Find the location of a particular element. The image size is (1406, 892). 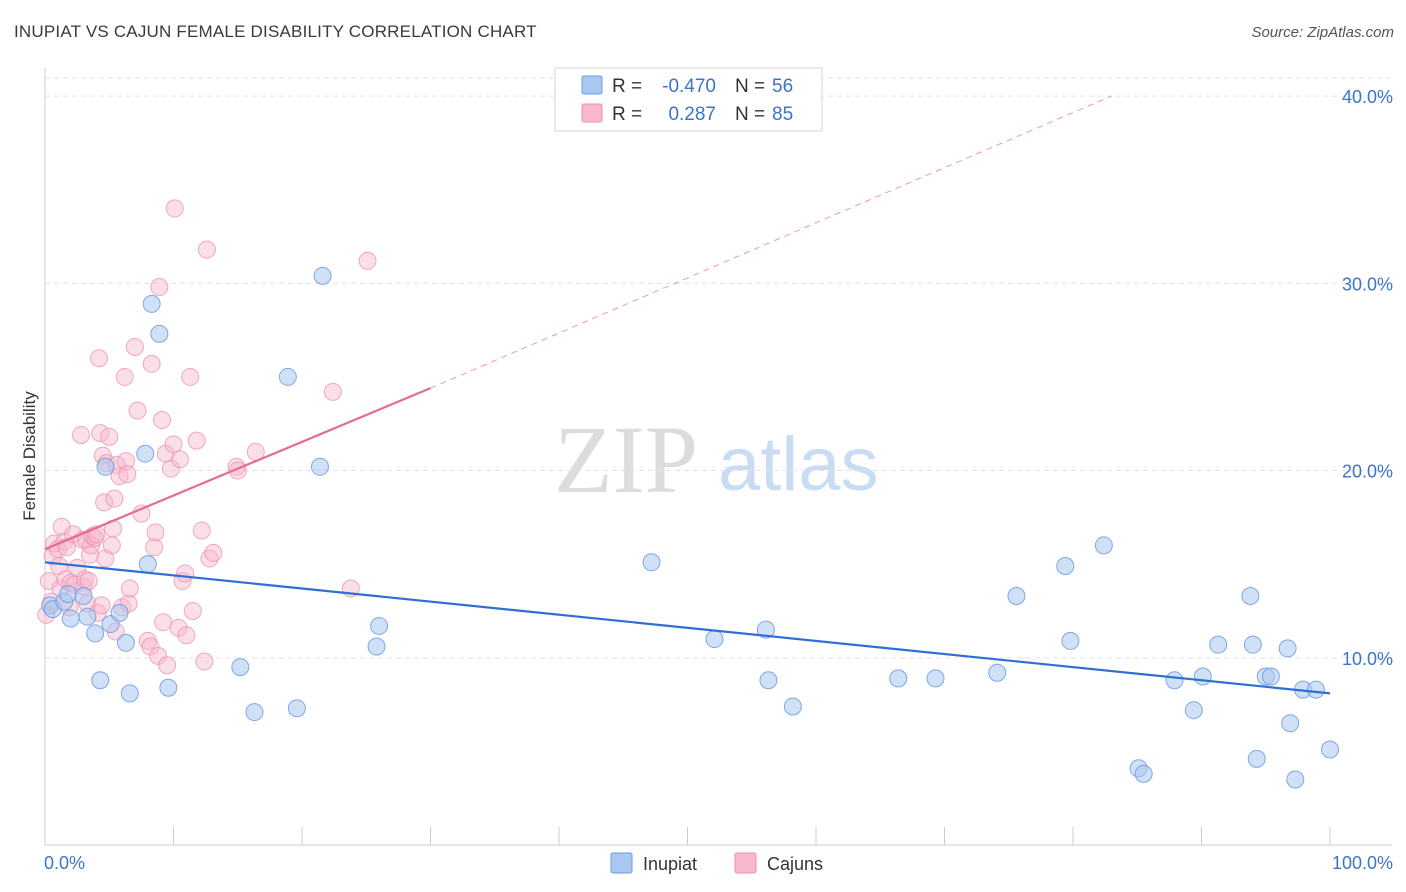

bottom-legend-swatch-cajuns is located at coordinates (745, 863).